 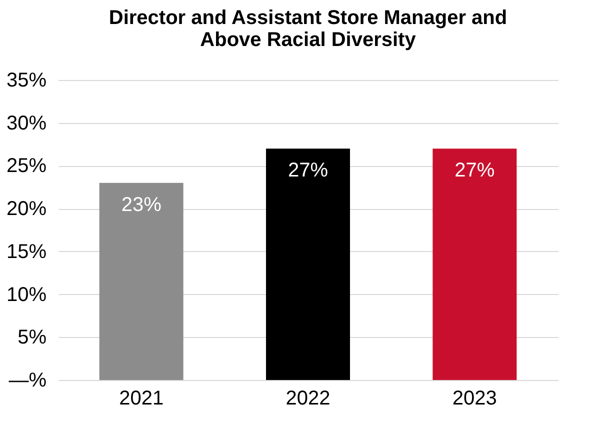 I want to click on y-tick-label: 20%, so click(x=26, y=209).